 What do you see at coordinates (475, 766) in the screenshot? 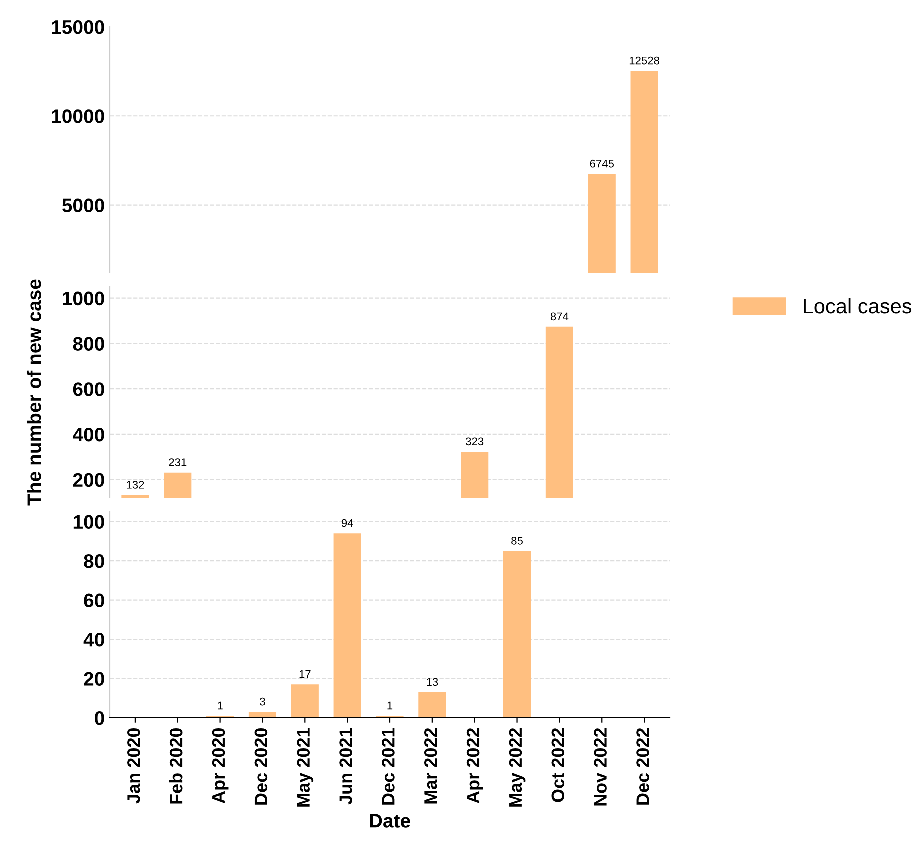
I see `x-tick-label: Apr 2022` at bounding box center [475, 766].